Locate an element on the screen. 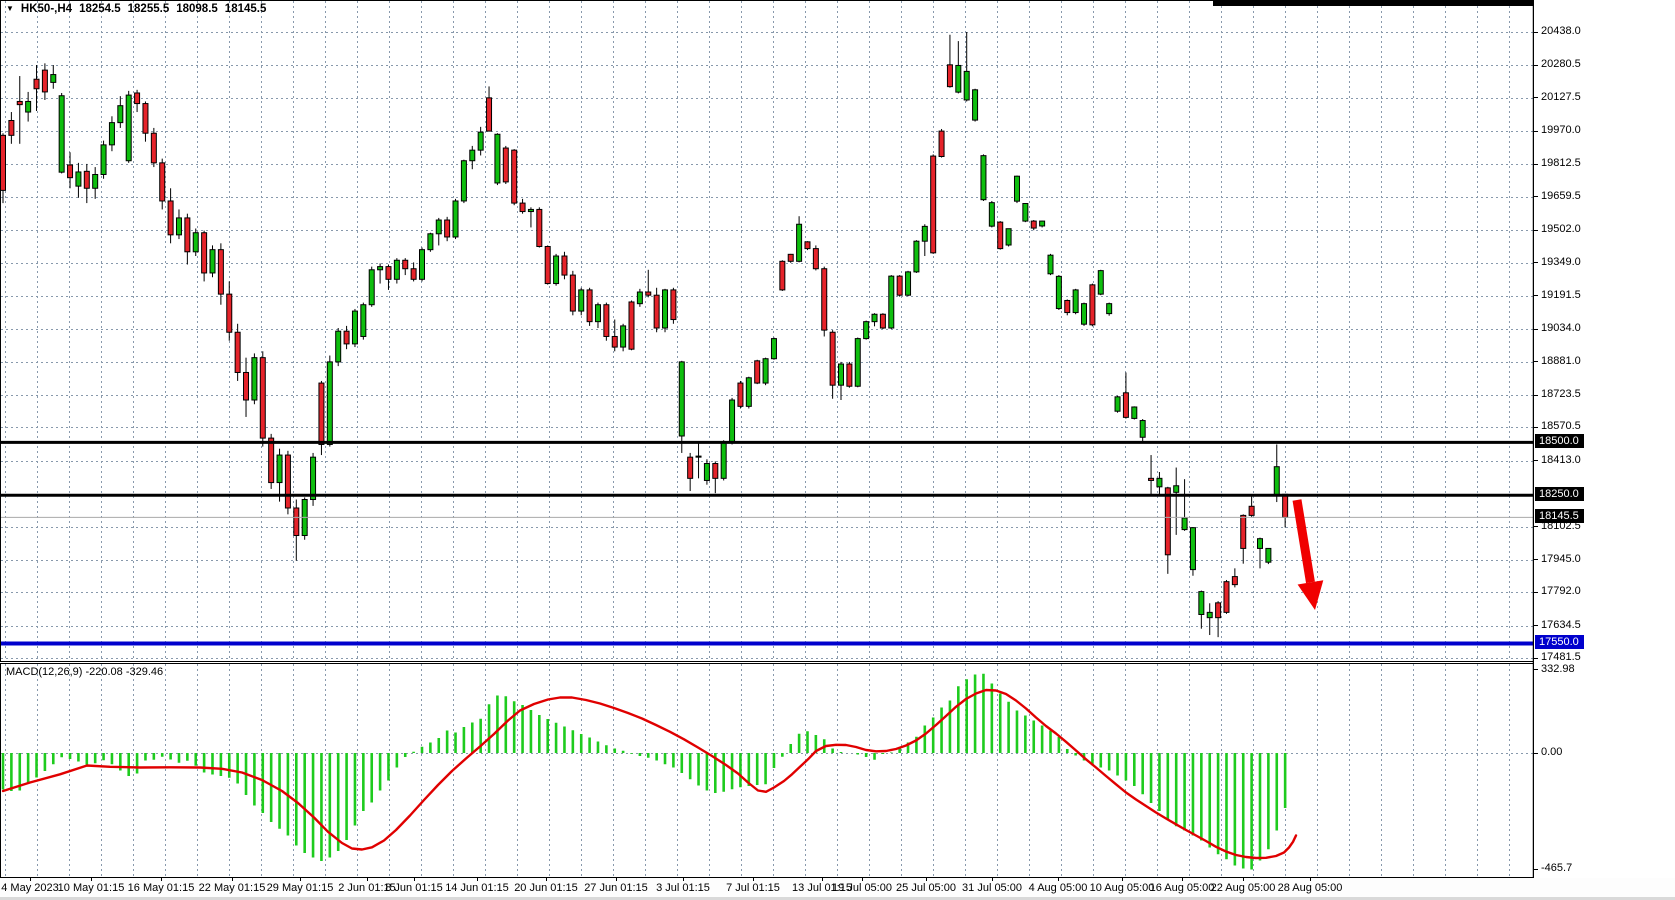 This screenshot has height=900, width=1675. macd-scale-label: -465.7 is located at coordinates (1557, 868).